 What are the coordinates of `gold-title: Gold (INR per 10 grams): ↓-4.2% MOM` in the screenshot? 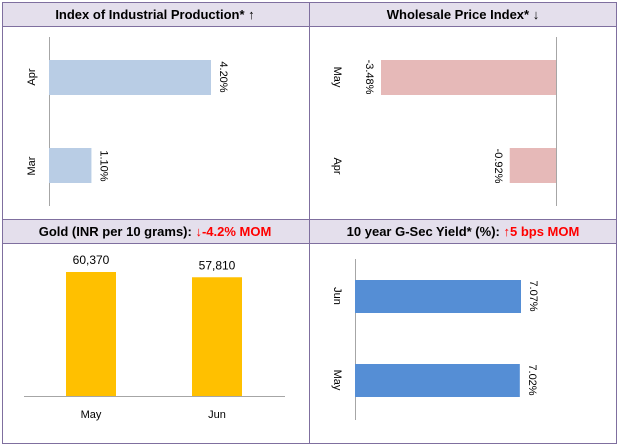 It's located at (155, 231).